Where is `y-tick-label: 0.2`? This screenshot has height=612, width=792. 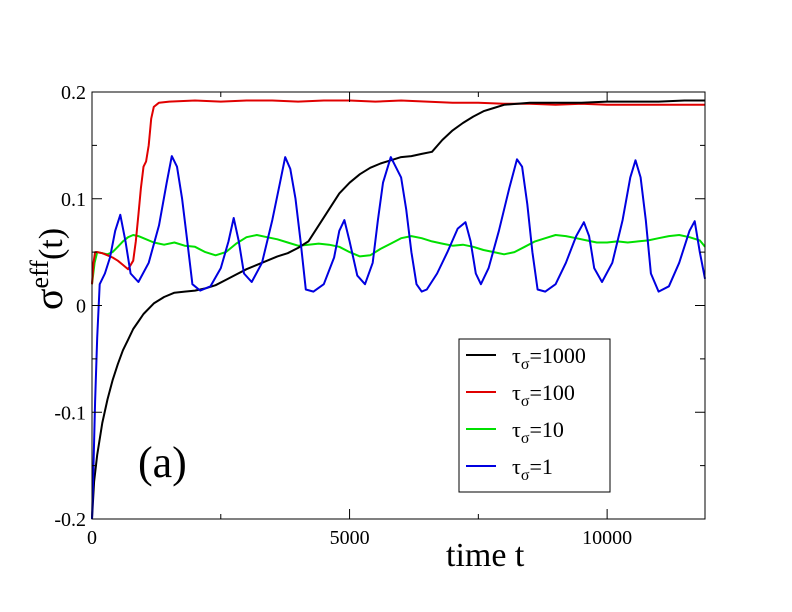
y-tick-label: 0.2 is located at coordinates (73, 93).